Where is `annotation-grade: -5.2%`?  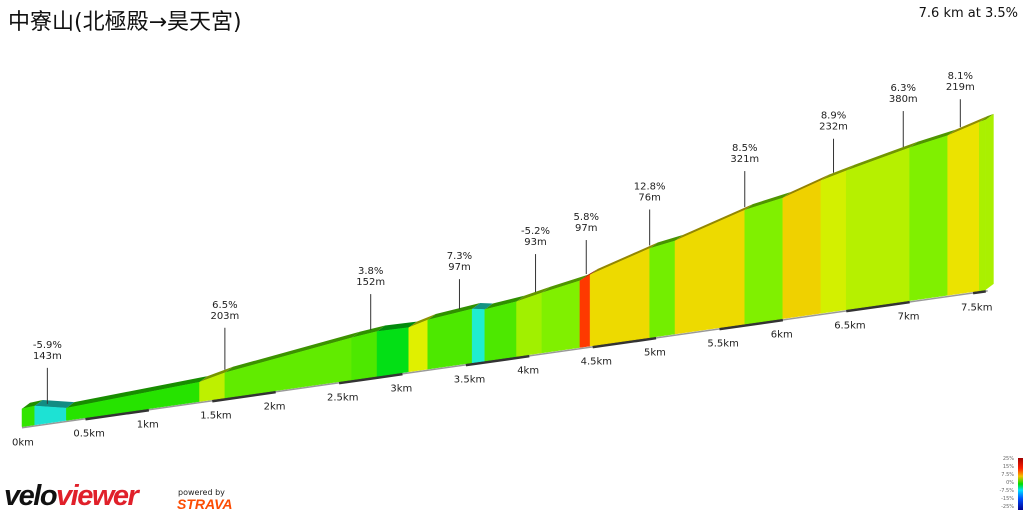
annotation-grade: -5.2% is located at coordinates (535, 231).